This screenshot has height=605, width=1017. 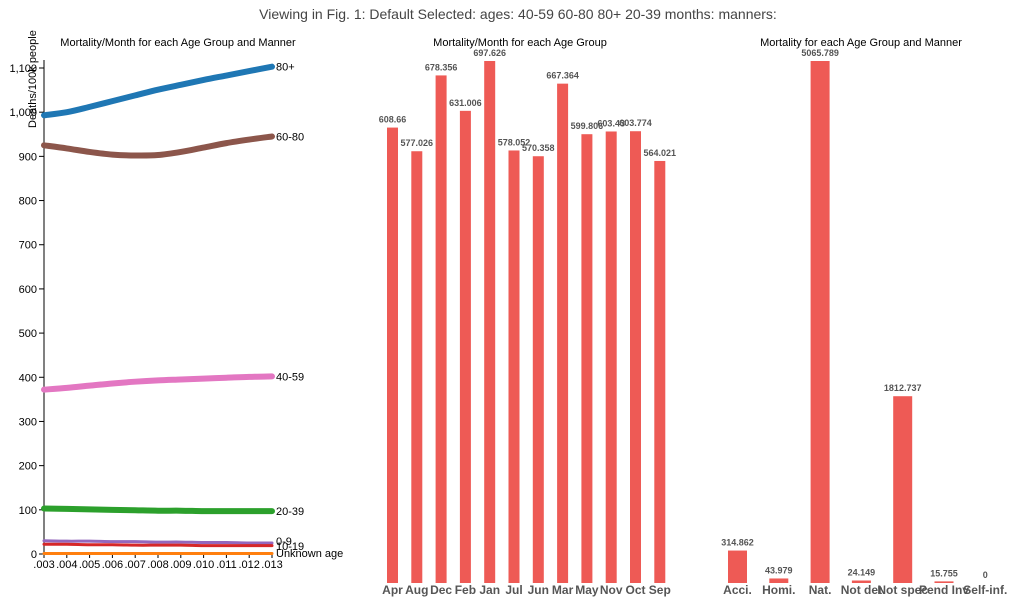 I want to click on y-tick-label: 100, so click(x=28, y=511).